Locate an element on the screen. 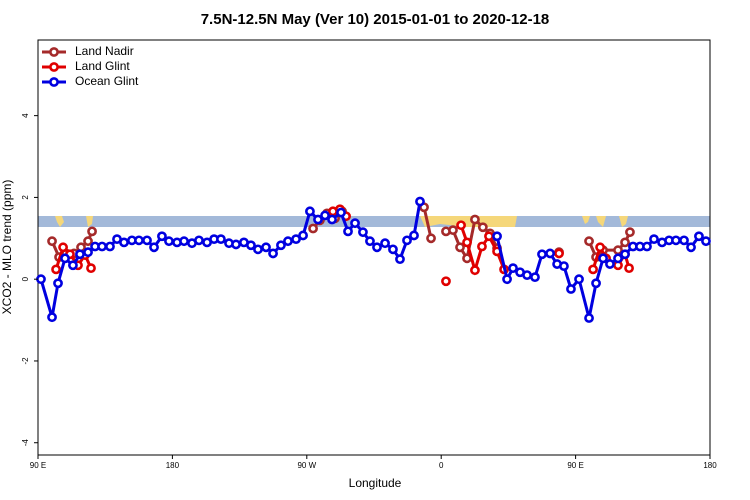  x-tick-label: 0 is located at coordinates (441, 465).